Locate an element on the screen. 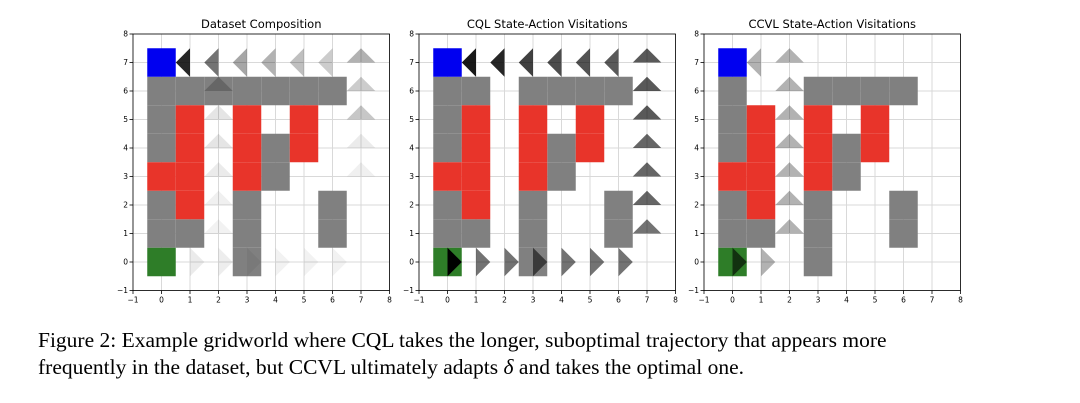 The width and height of the screenshot is (1080, 403). caption-line-2b: and takes the optimal one. is located at coordinates (628, 367).